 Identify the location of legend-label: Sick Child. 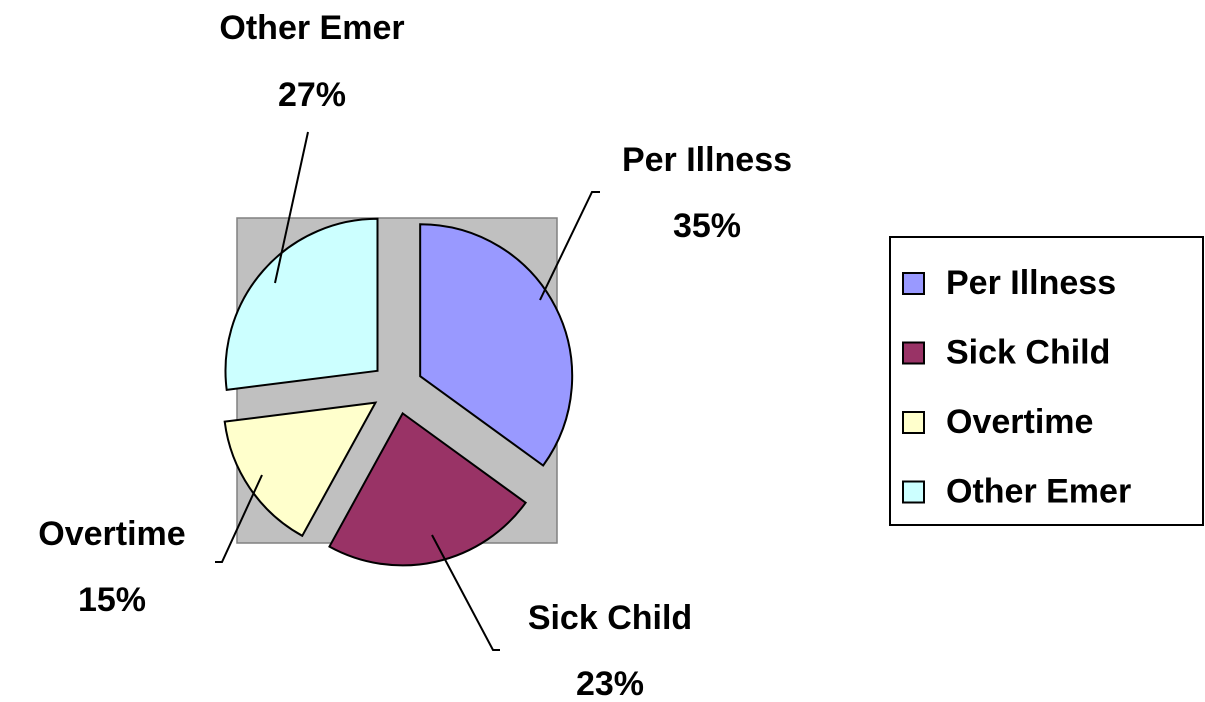
(1028, 352).